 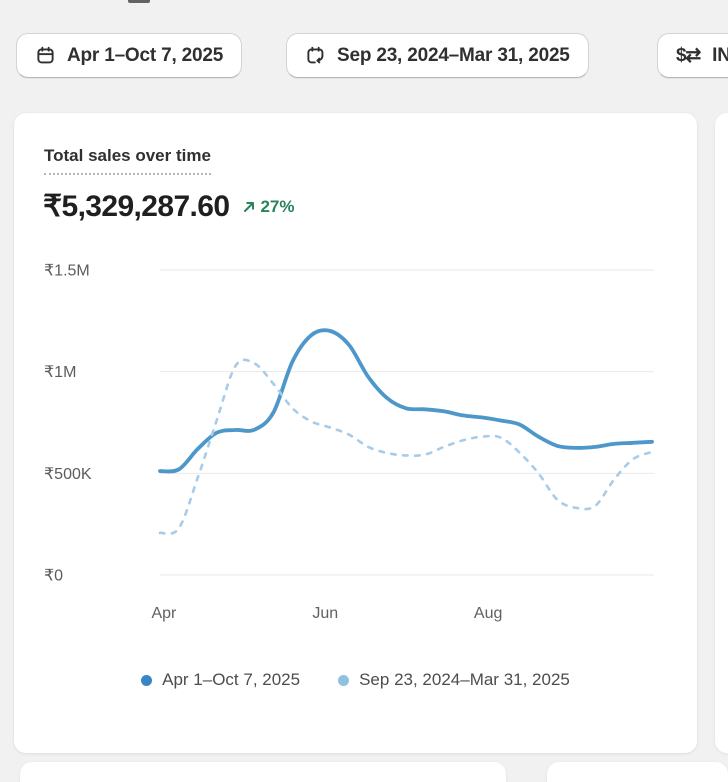 What do you see at coordinates (231, 679) in the screenshot?
I see `legend-label-current: Apr 1–Oct 7, 2025` at bounding box center [231, 679].